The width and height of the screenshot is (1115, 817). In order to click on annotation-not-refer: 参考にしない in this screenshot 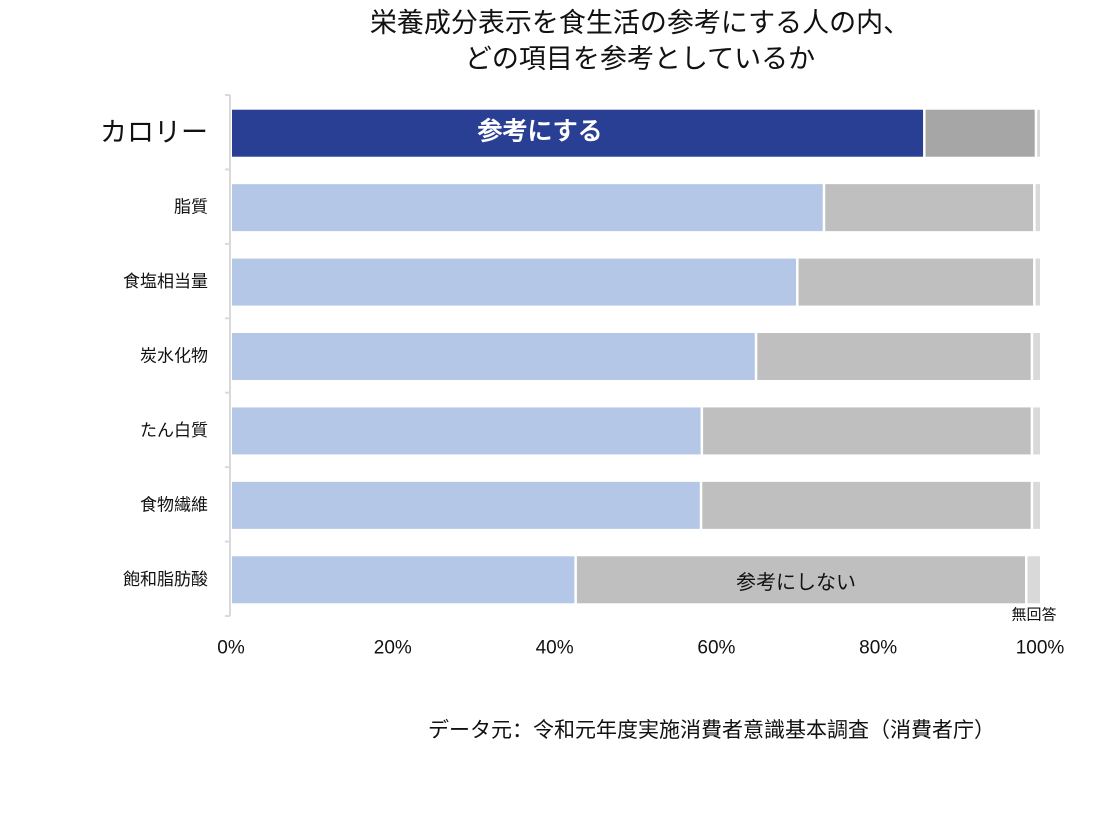, I will do `click(796, 582)`.